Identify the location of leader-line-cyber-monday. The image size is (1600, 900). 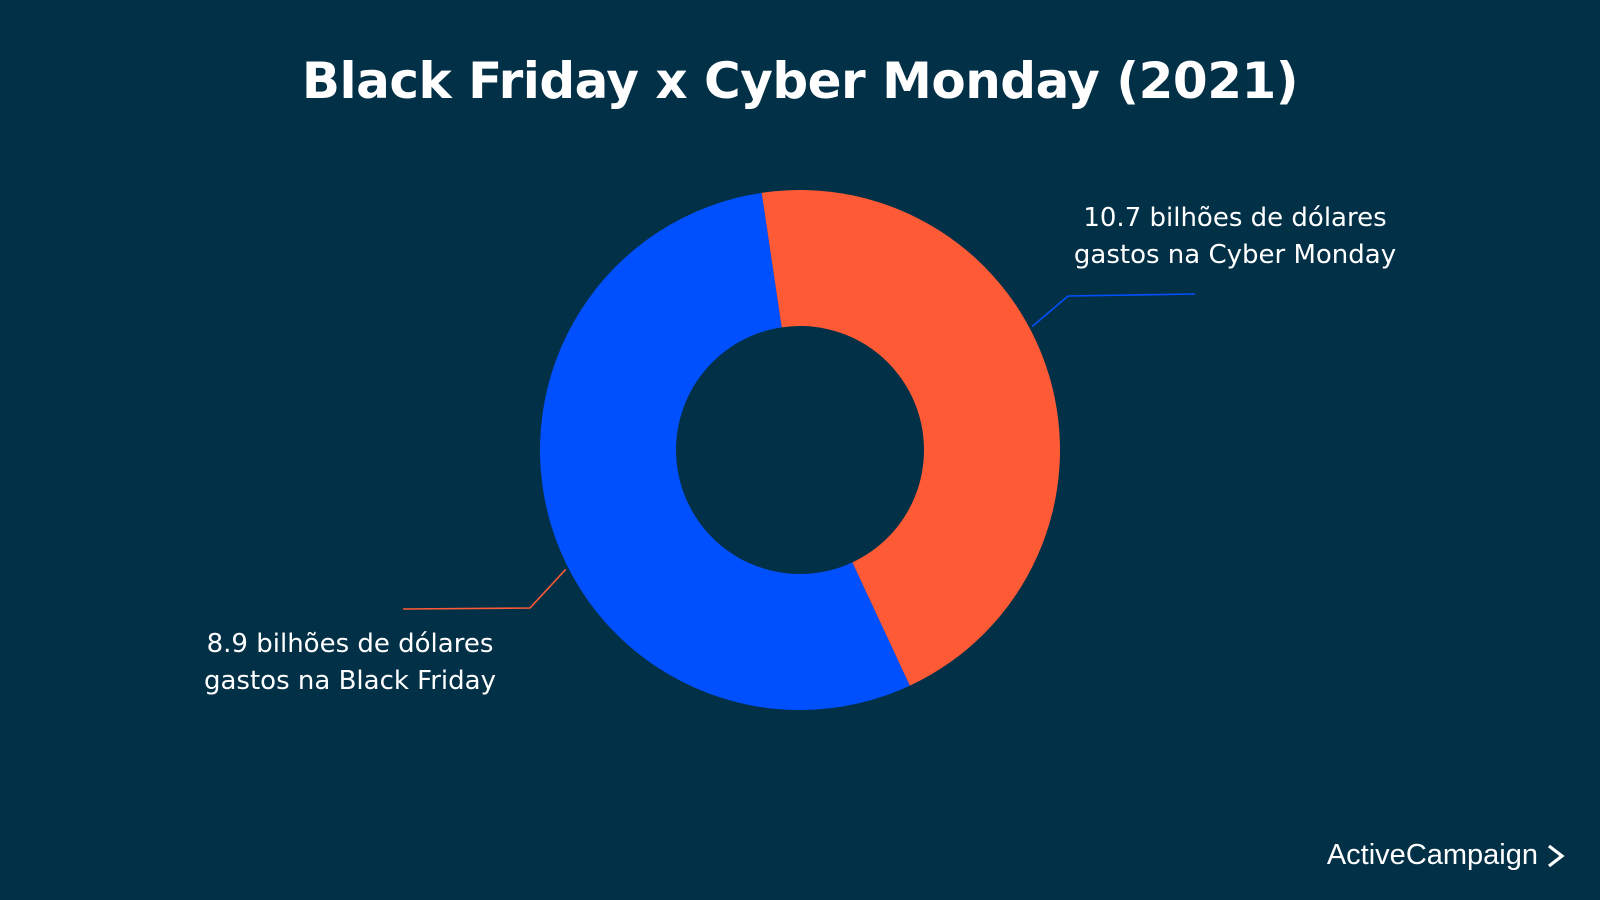
(1113, 310).